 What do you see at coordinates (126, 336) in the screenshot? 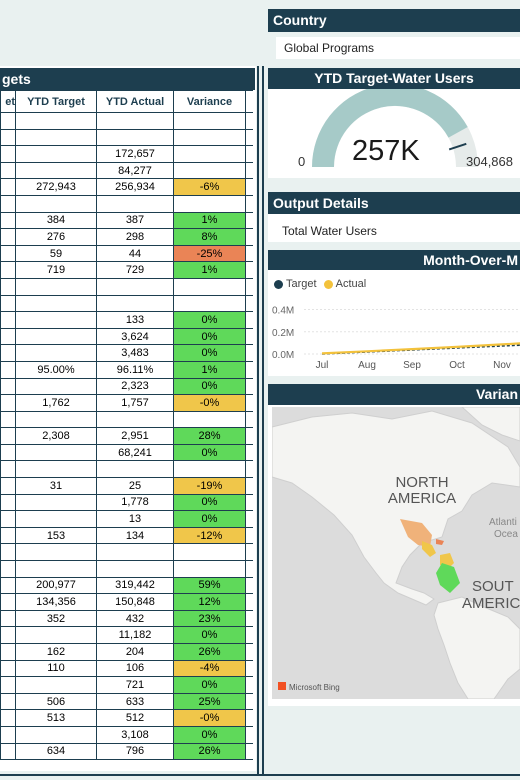
I see `table-row: 3,624 0%` at bounding box center [126, 336].